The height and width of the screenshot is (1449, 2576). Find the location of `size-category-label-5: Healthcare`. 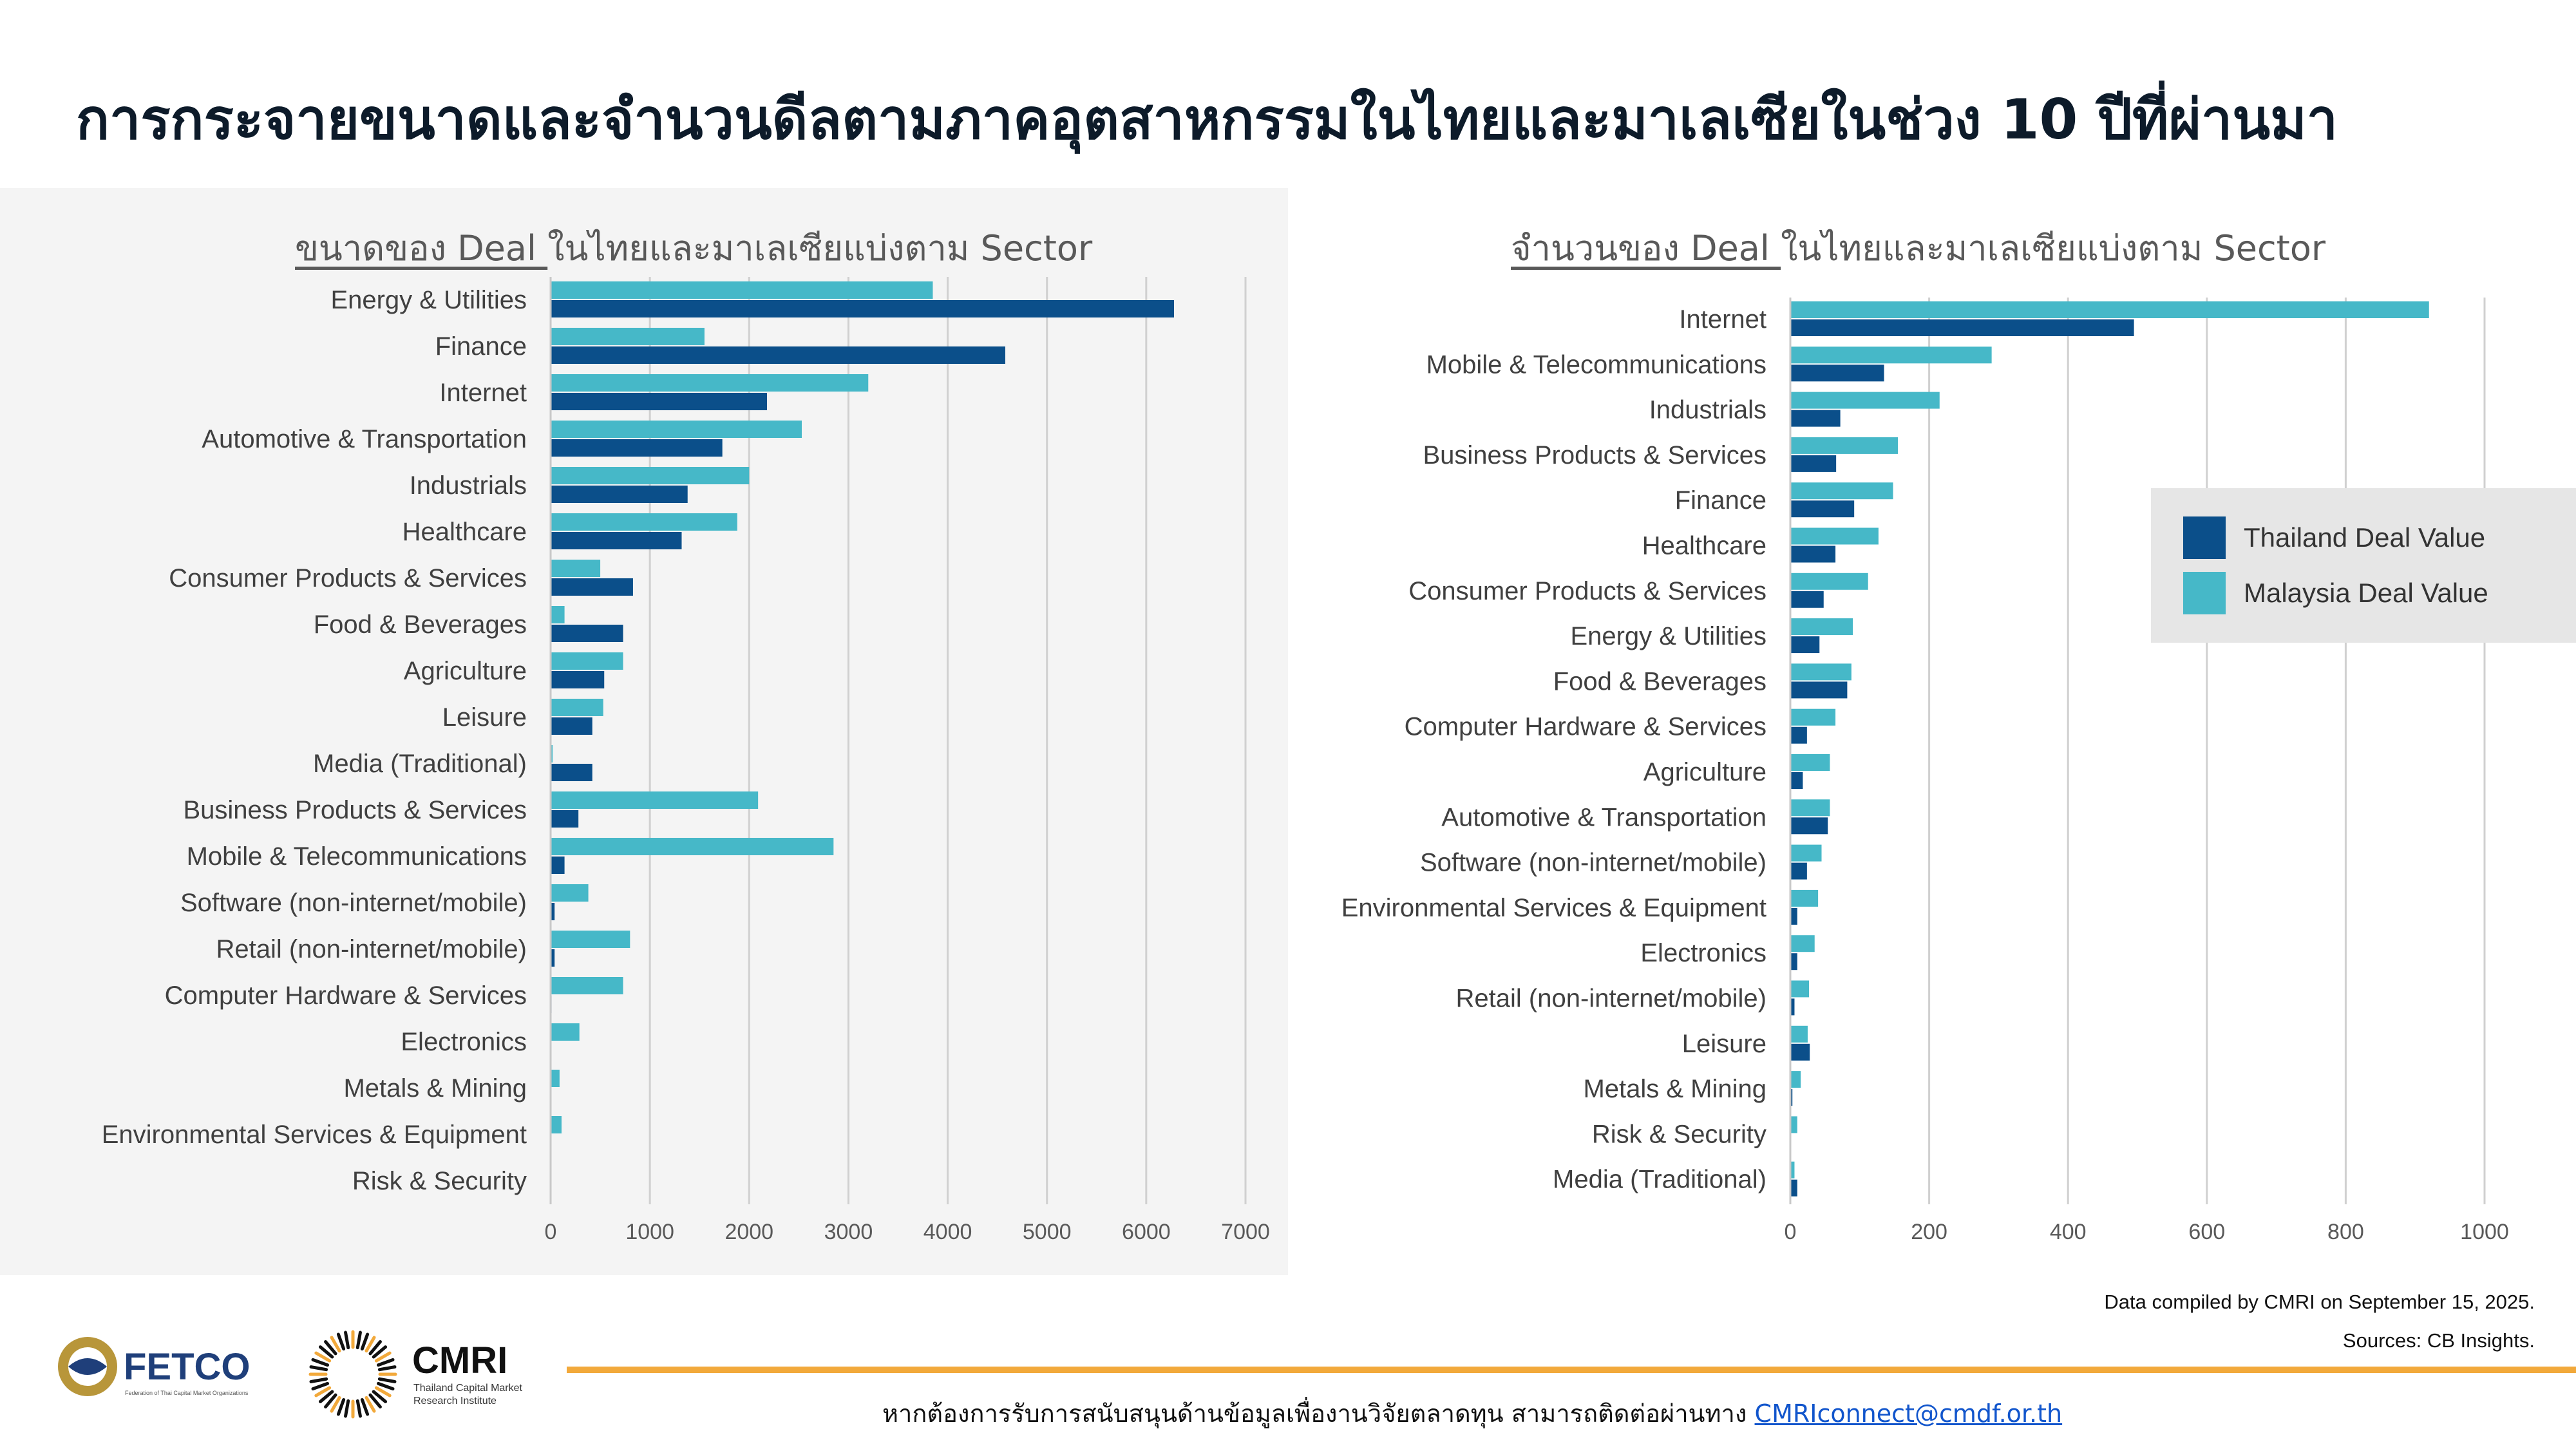

size-category-label-5: Healthcare is located at coordinates (464, 532).